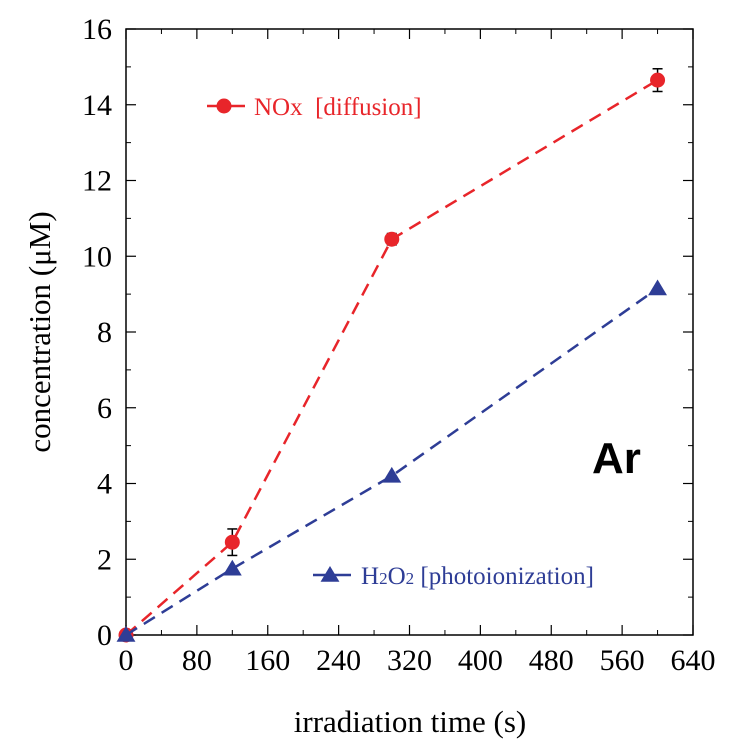 The height and width of the screenshot is (743, 729). I want to click on y-tick-label: 4, so click(104, 484).